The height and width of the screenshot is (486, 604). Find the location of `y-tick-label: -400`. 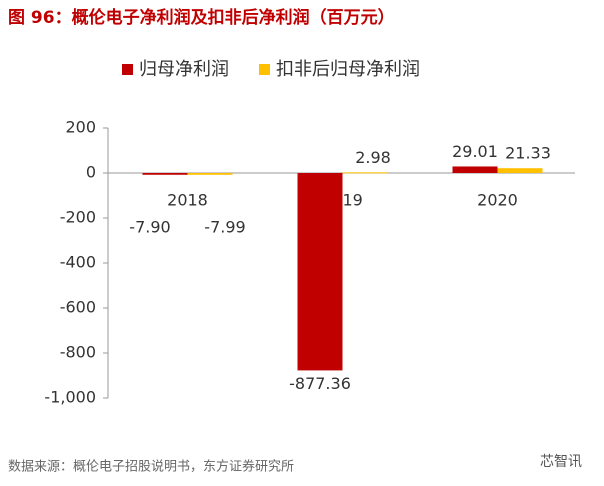

y-tick-label: -400 is located at coordinates (78, 262).